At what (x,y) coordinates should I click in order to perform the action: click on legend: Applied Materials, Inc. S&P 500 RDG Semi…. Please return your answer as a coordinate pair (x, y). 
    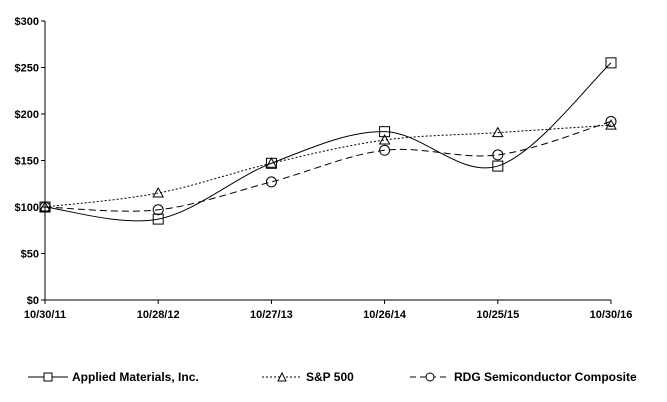
    Looking at the image, I should click on (333, 380).